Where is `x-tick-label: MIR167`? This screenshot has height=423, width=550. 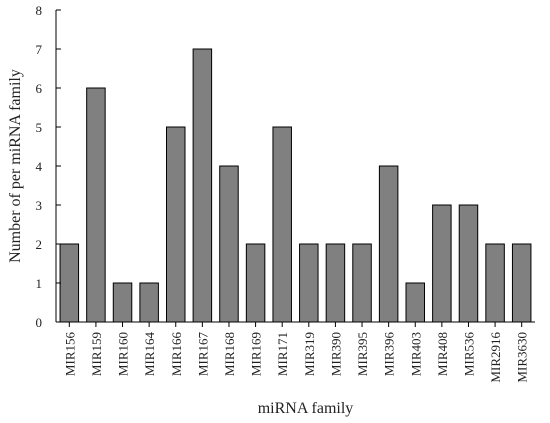 x-tick-label: MIR167 is located at coordinates (202, 354).